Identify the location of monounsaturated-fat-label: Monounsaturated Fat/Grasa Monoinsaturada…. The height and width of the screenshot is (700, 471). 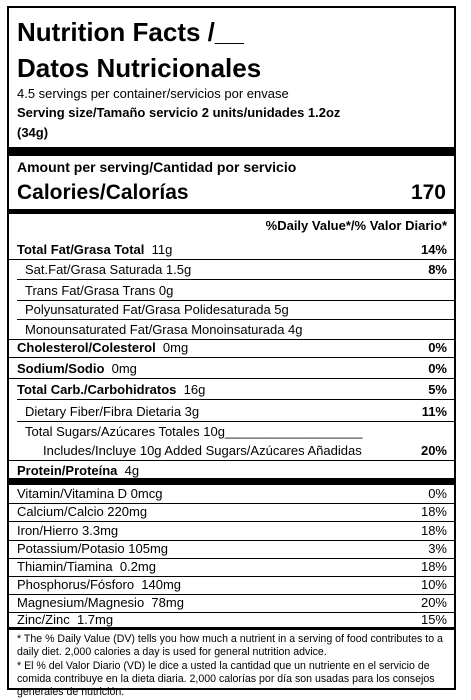
(164, 329).